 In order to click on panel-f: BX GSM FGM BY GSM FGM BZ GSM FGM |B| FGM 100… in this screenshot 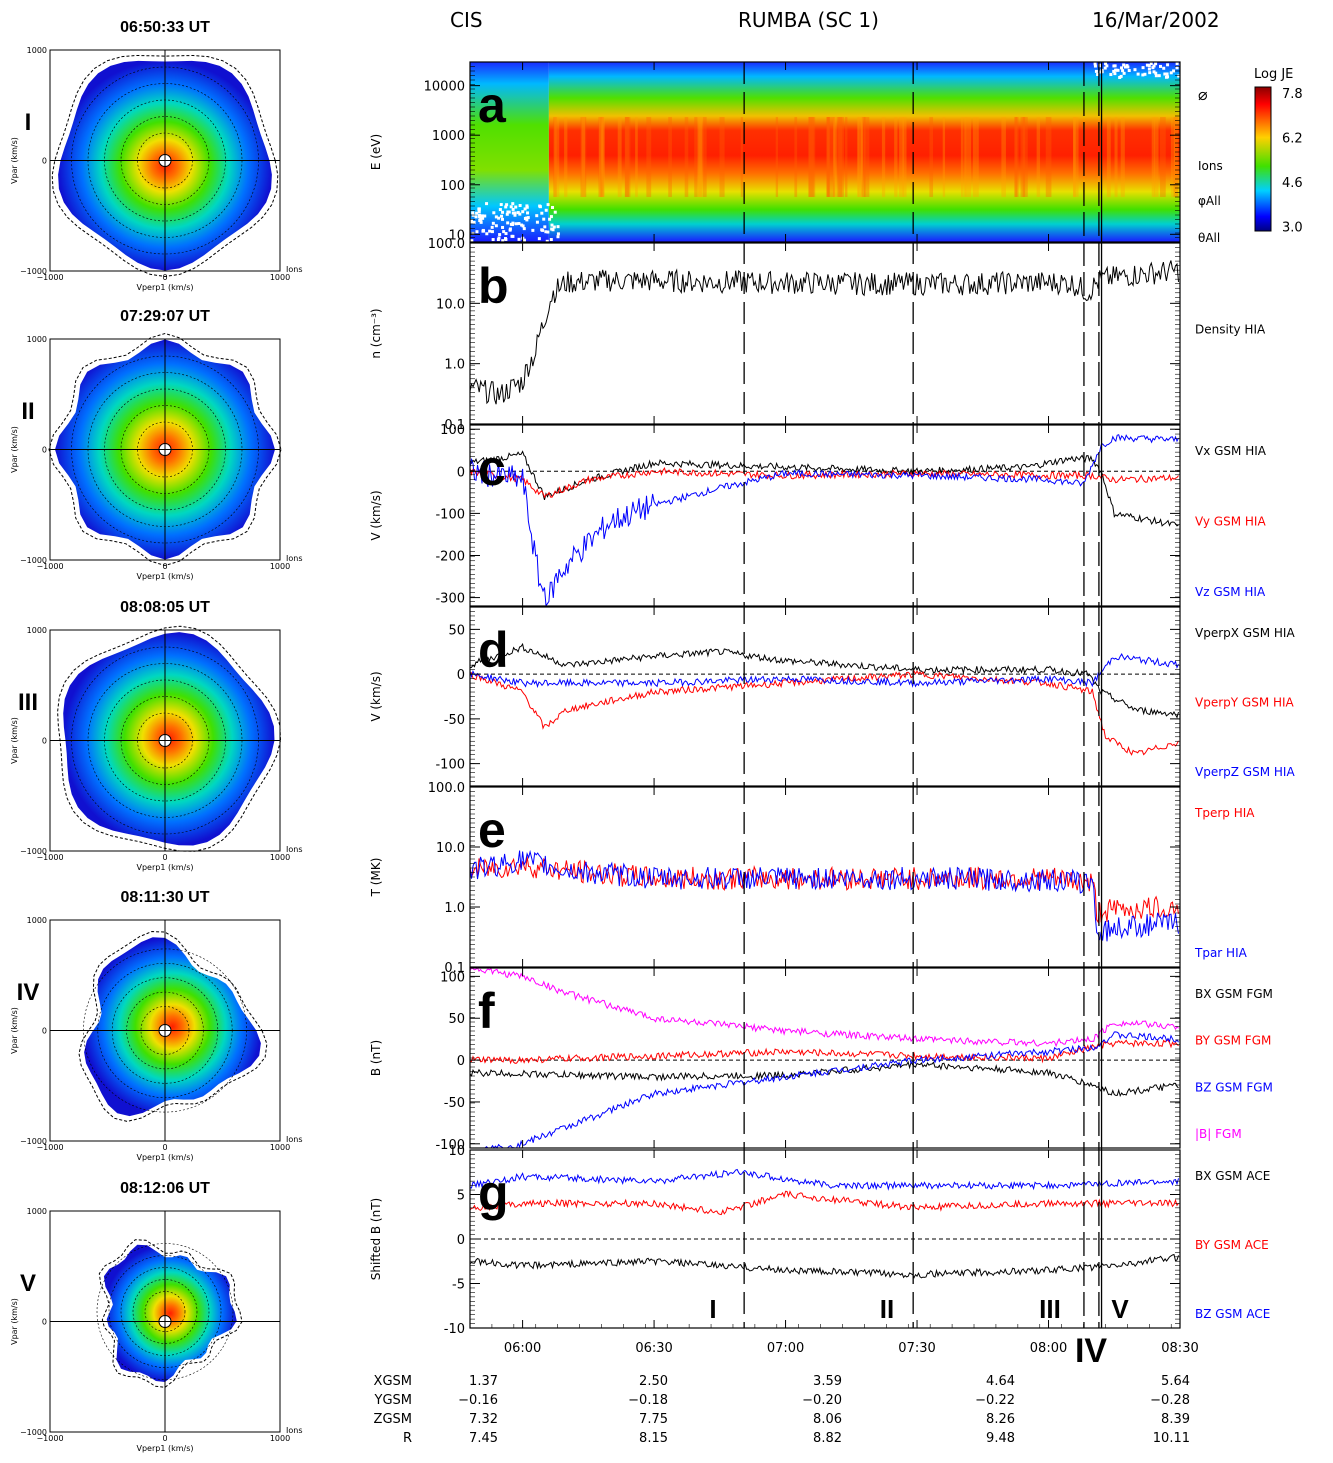, I will do `click(821, 1060)`.